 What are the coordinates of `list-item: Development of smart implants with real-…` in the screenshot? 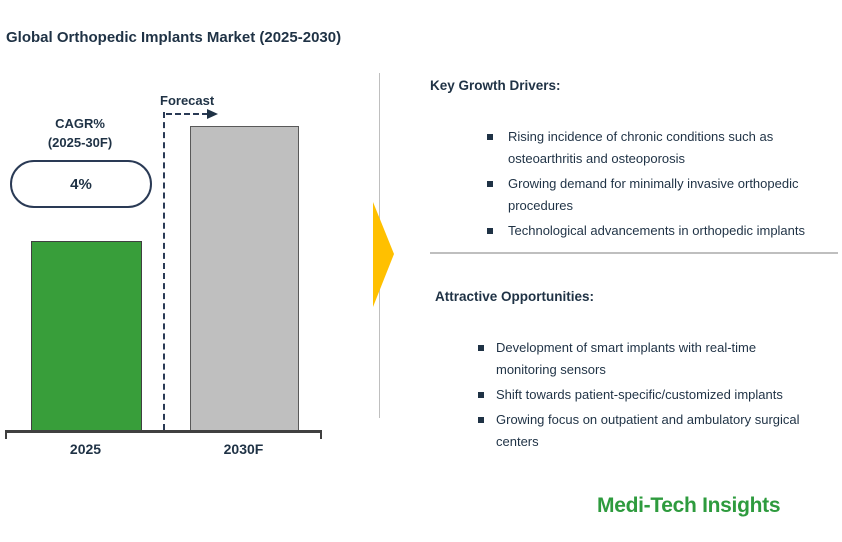 It's located at (640, 359).